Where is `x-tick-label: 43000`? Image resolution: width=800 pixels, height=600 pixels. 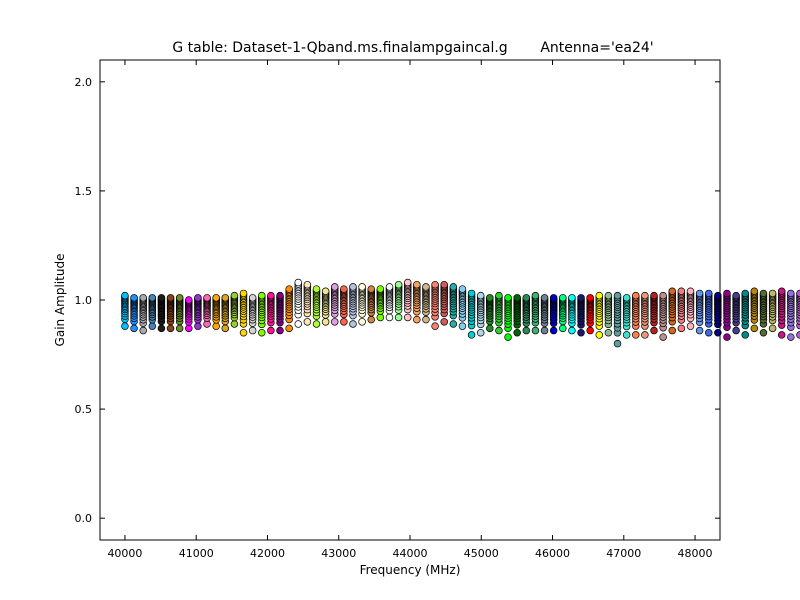 x-tick-label: 43000 is located at coordinates (338, 553).